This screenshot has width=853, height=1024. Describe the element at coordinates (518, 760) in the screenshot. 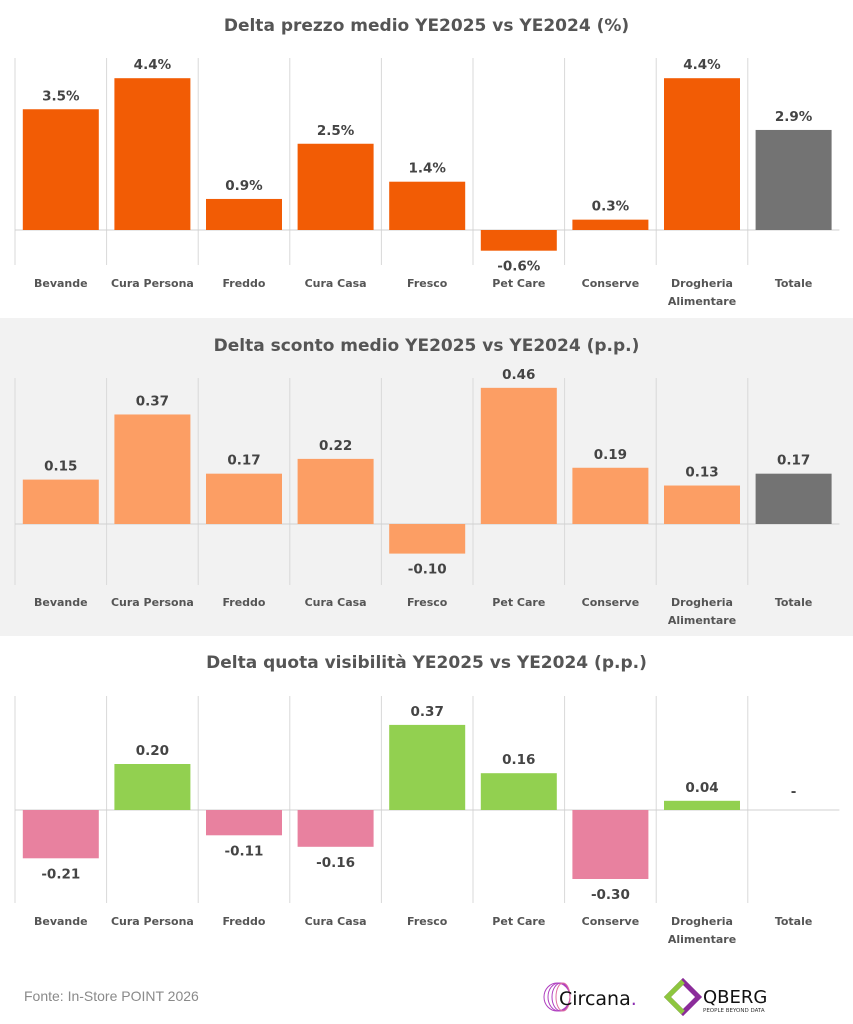

I see `data-label: 0.16` at that location.